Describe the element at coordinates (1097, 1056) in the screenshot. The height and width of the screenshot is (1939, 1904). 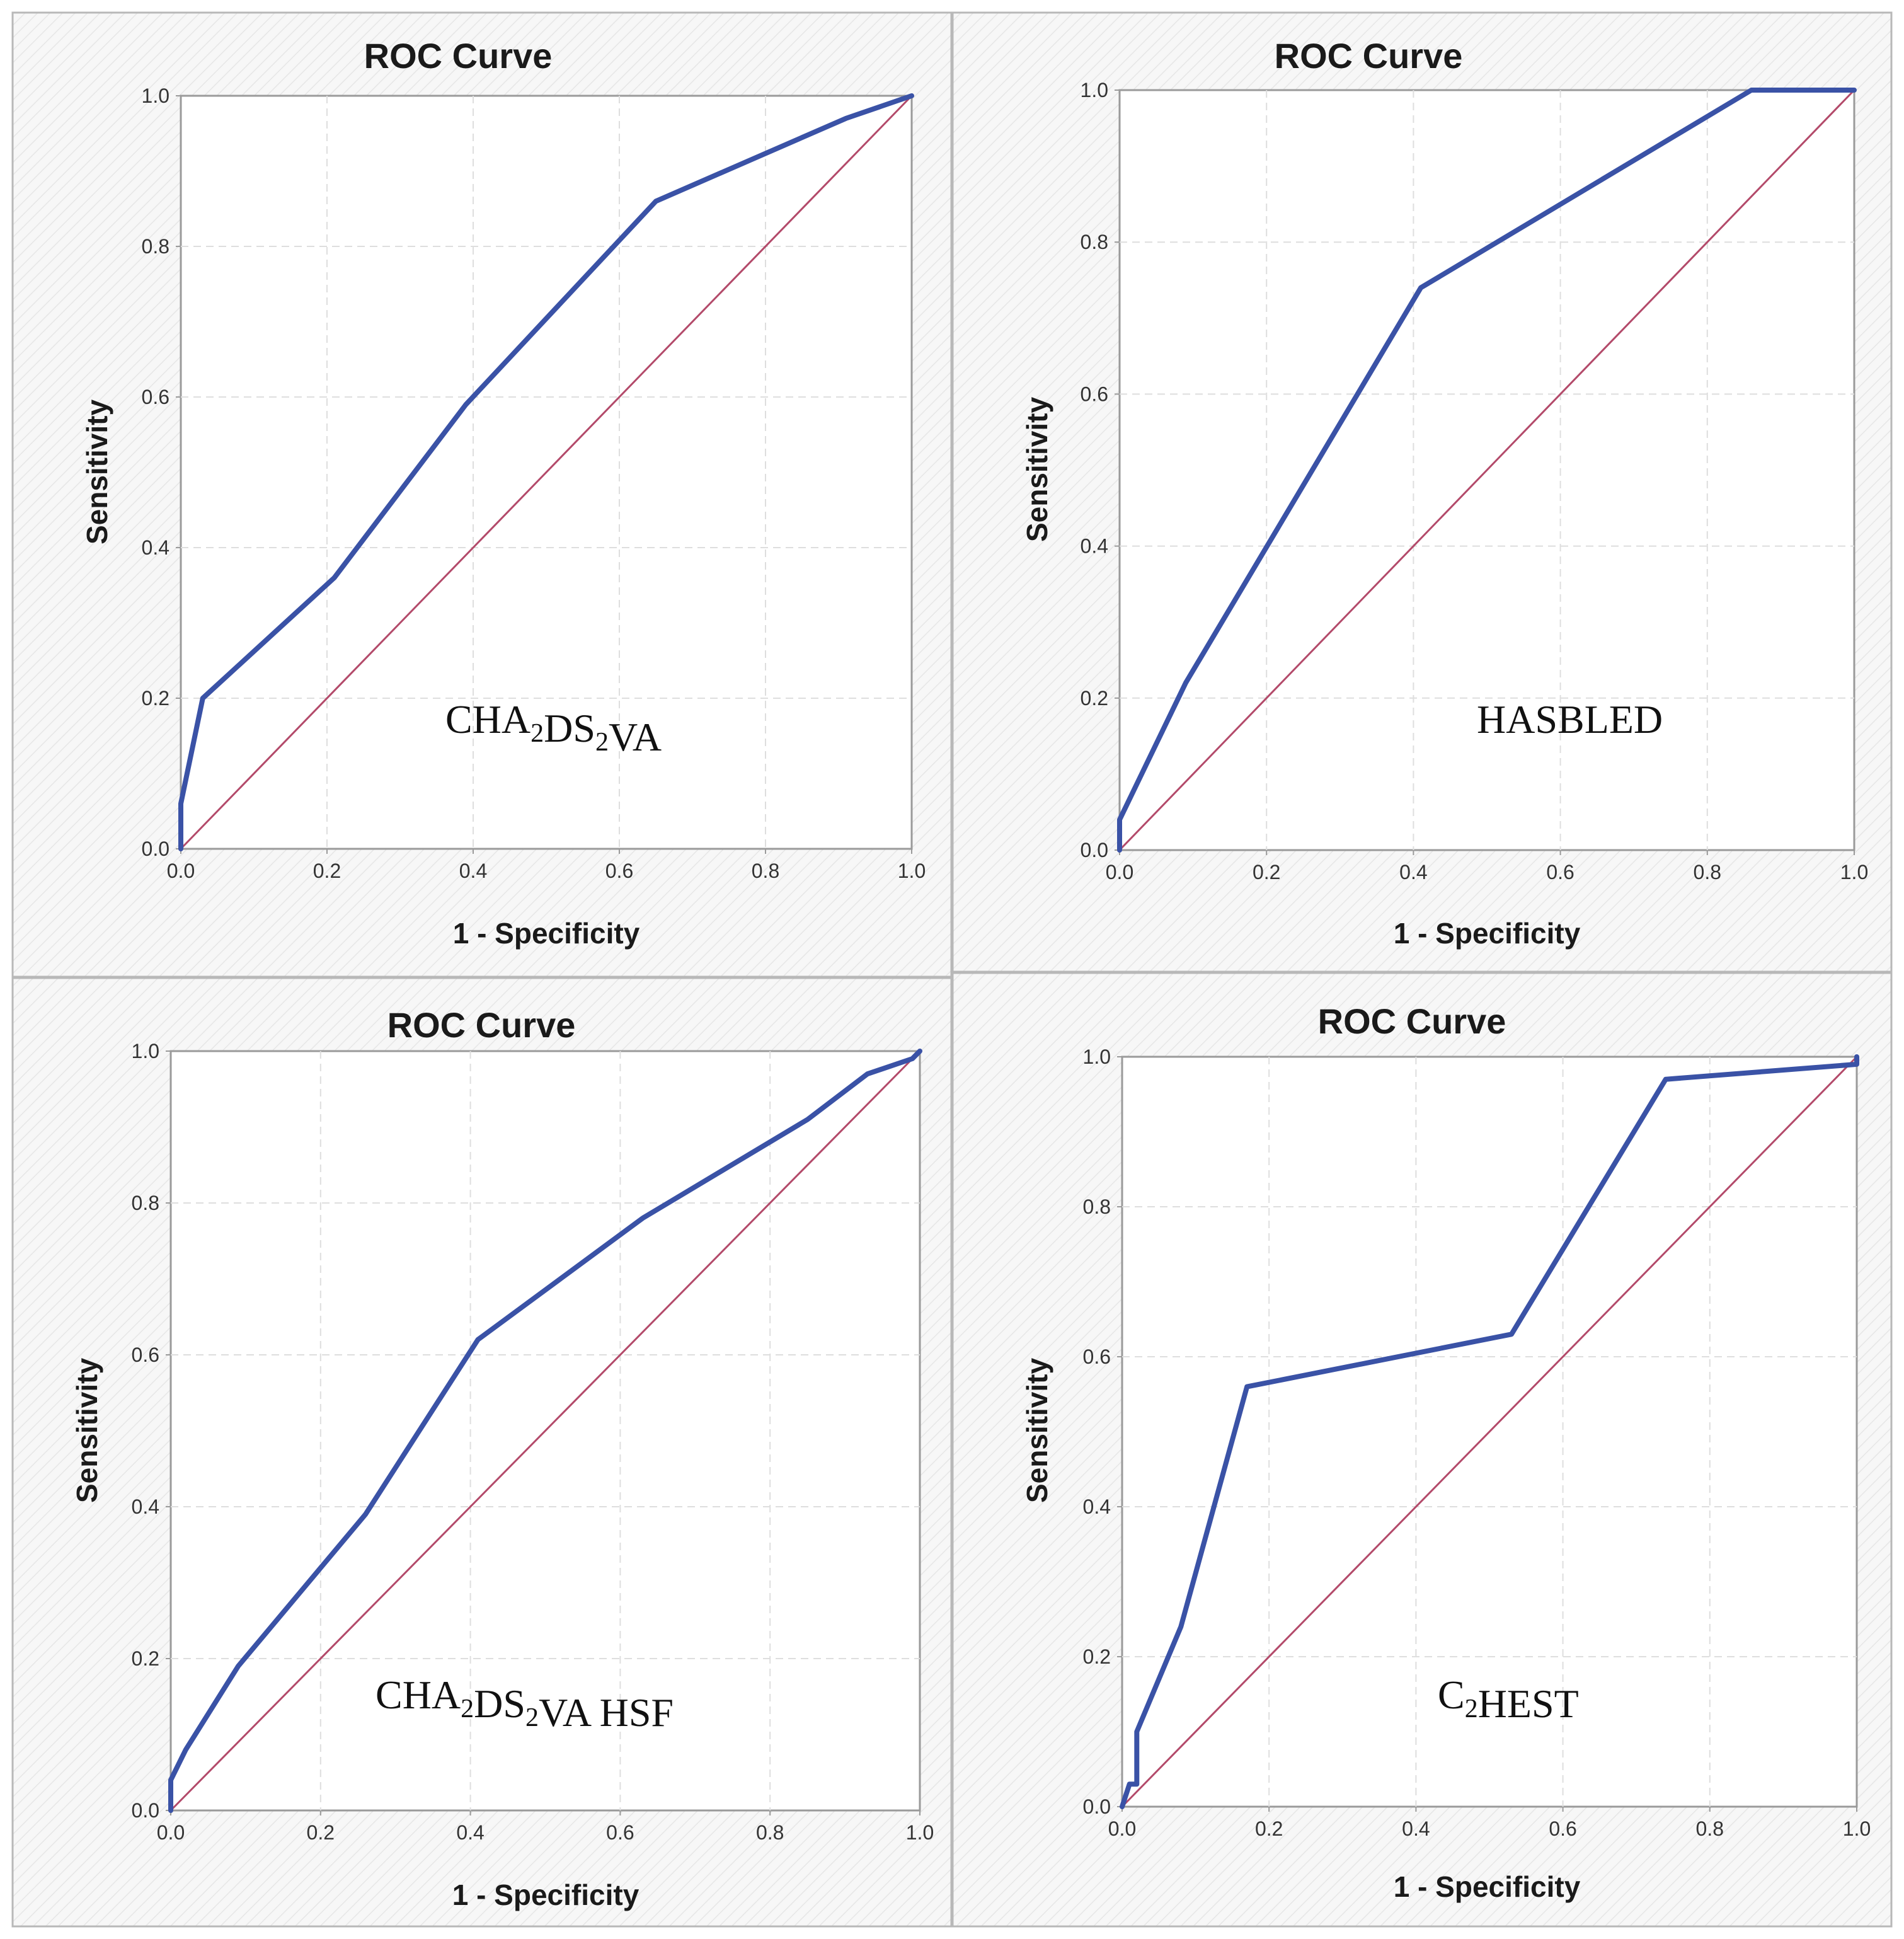
I see `panel-4-y-tick-label: 1.0` at that location.